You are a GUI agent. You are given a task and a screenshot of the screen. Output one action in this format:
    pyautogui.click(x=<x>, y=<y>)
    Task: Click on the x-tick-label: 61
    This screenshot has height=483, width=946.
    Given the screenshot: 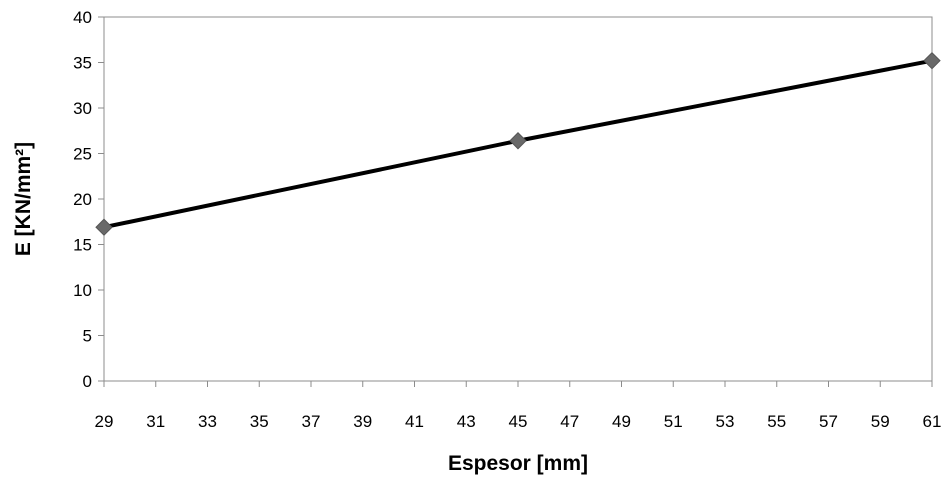 What is the action you would take?
    pyautogui.click(x=932, y=421)
    